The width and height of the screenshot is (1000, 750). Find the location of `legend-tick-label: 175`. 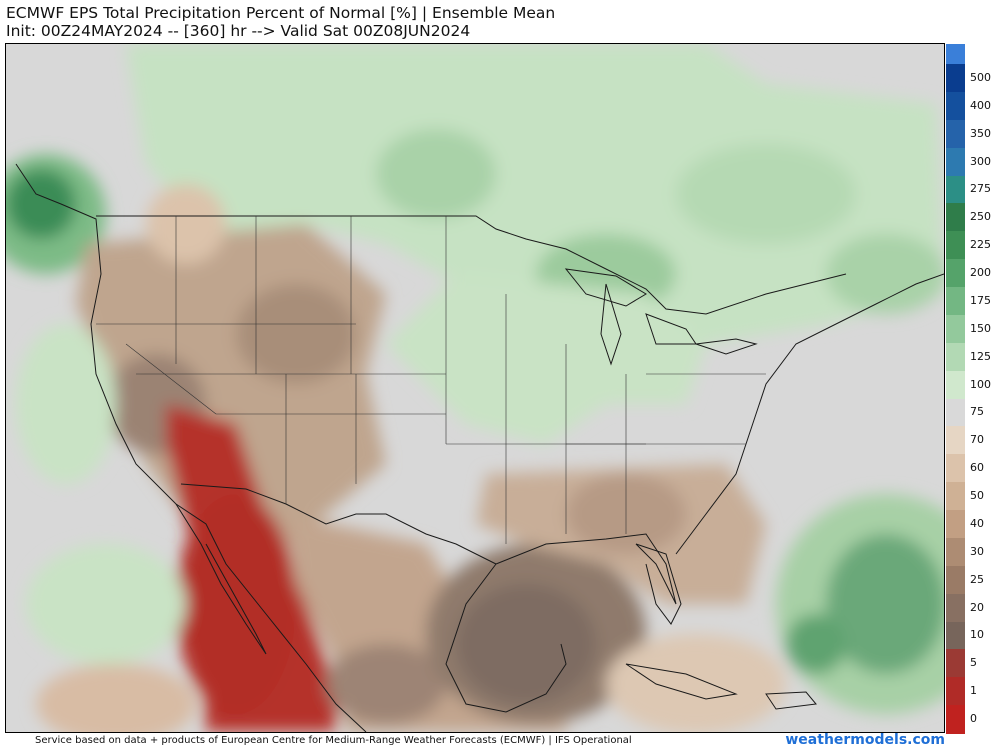

legend-tick-label: 175 is located at coordinates (980, 300).